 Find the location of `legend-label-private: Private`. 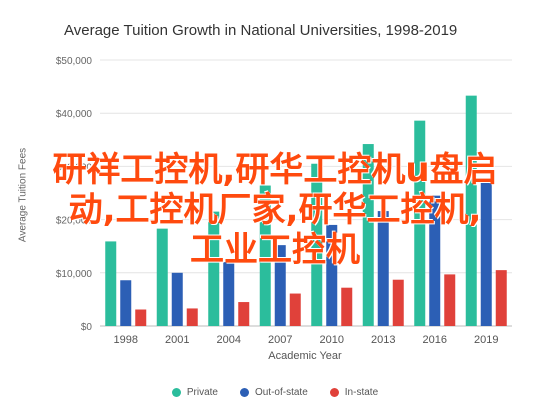

legend-label-private: Private is located at coordinates (202, 392).